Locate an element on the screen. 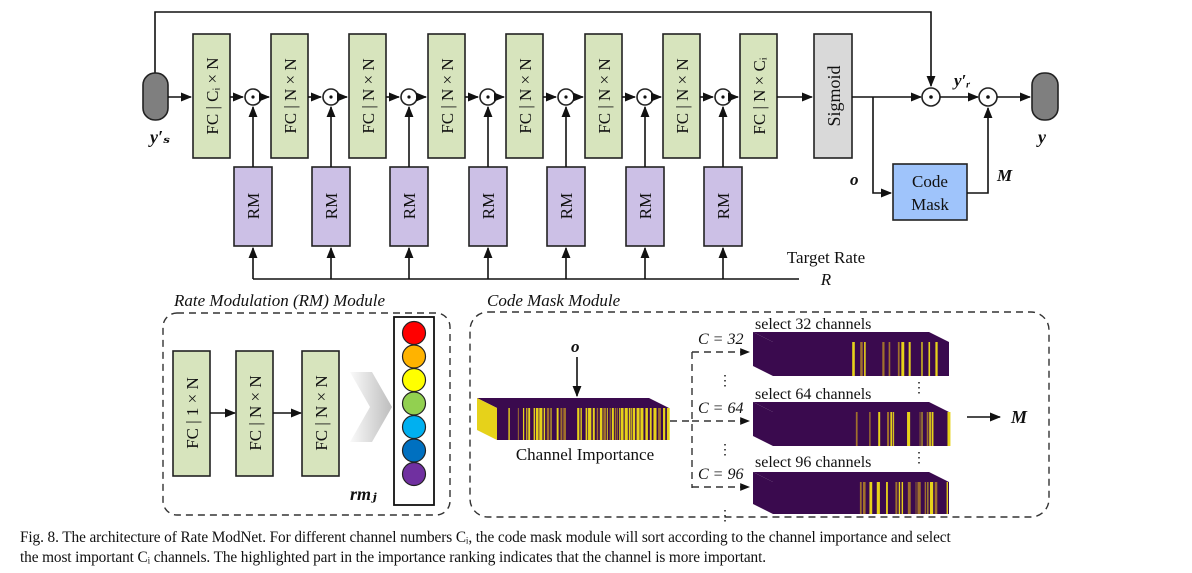  branch-select-label: select 64 channels is located at coordinates (813, 394).